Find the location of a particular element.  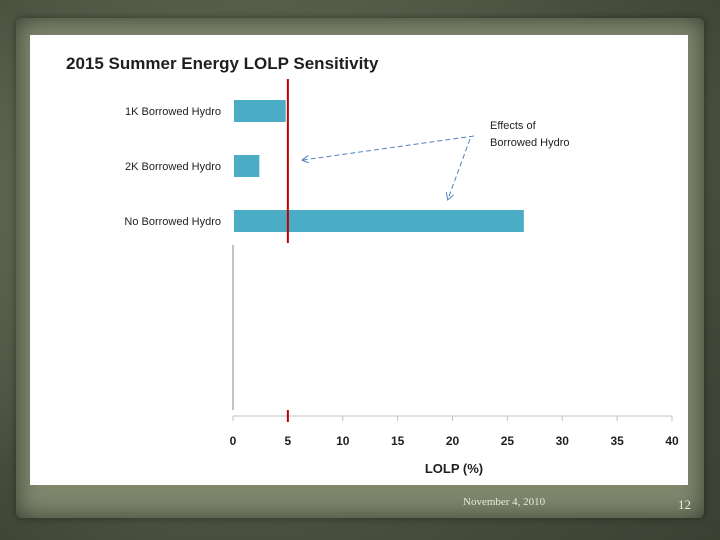

x-tick-label: 40 is located at coordinates (672, 441).